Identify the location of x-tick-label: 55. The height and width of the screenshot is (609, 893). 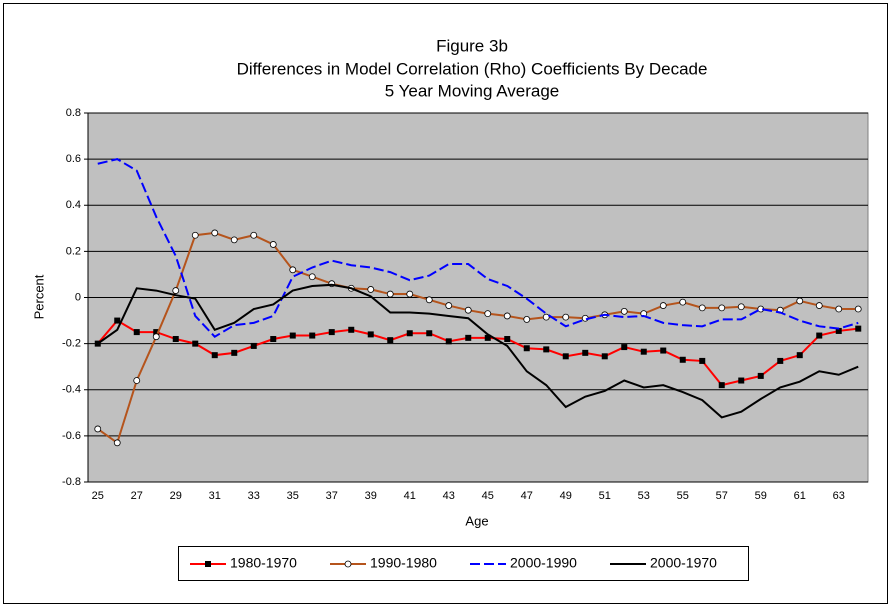
(683, 496).